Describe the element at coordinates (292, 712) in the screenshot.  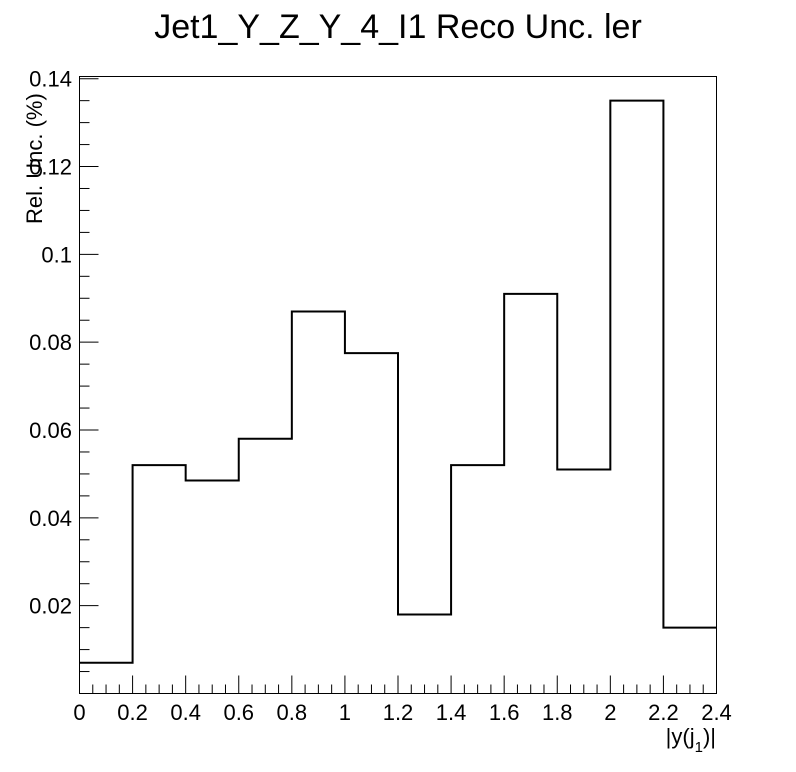
I see `x-tick-label: 0.8` at that location.